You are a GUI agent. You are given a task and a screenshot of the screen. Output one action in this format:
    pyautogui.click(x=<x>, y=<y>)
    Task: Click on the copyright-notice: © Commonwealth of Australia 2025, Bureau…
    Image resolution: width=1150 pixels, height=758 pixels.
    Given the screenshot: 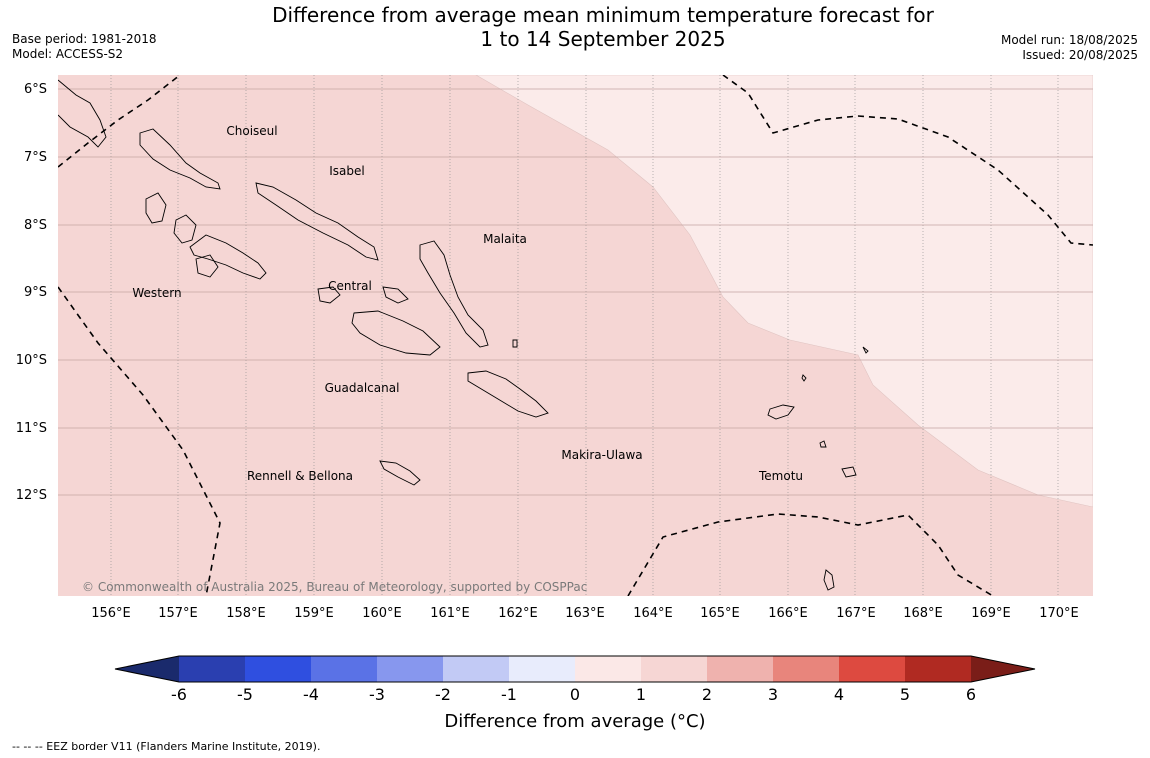 What is the action you would take?
    pyautogui.click(x=335, y=587)
    